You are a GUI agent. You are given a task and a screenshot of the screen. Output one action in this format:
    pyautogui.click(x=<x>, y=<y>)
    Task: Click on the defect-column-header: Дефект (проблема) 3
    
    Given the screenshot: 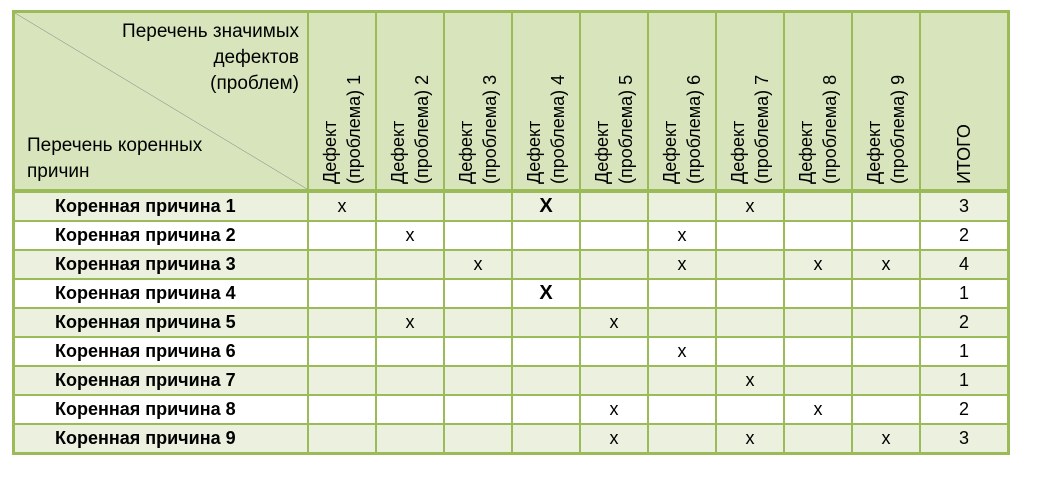 What is the action you would take?
    pyautogui.click(x=478, y=101)
    